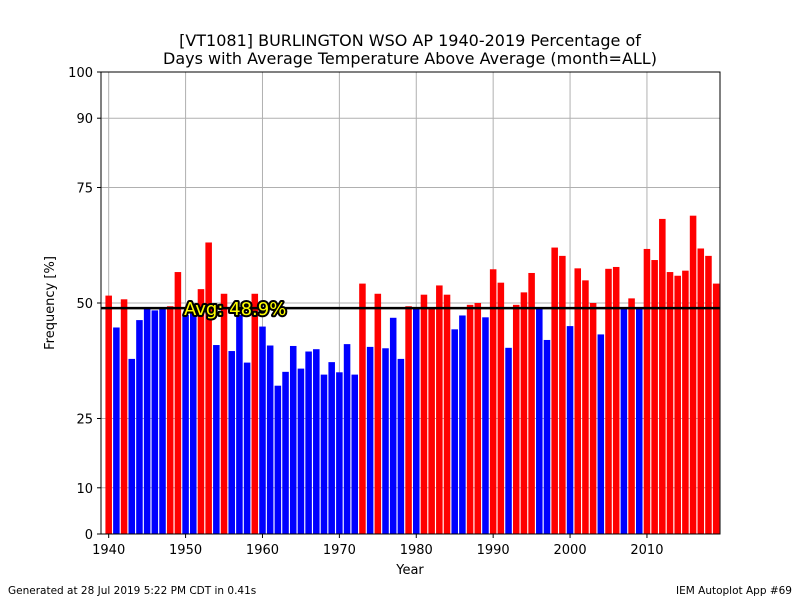 This screenshot has height=600, width=800. I want to click on bar-1952, so click(201, 411).